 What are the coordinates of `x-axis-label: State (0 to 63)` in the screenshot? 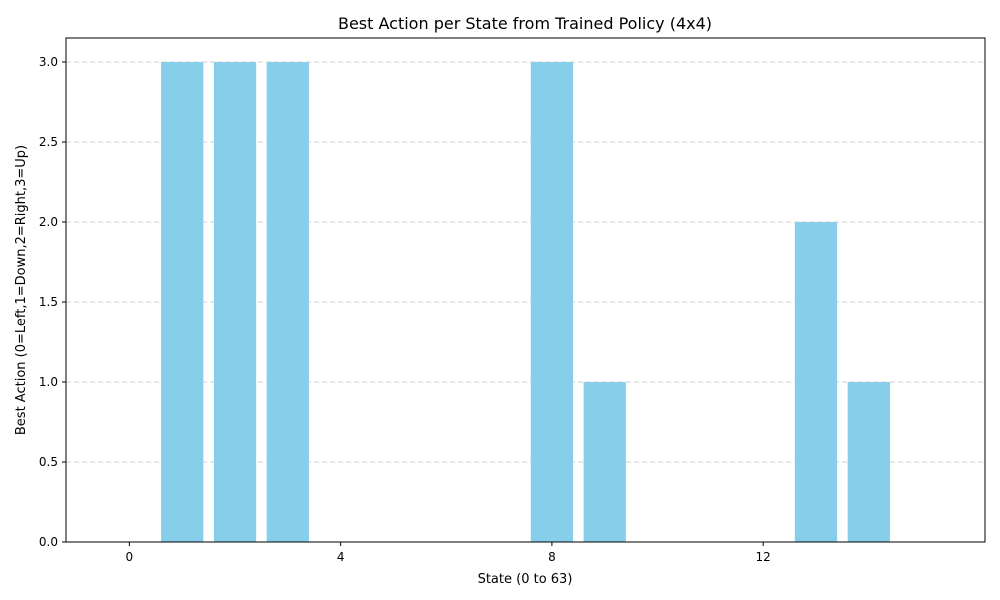 It's located at (525, 579).